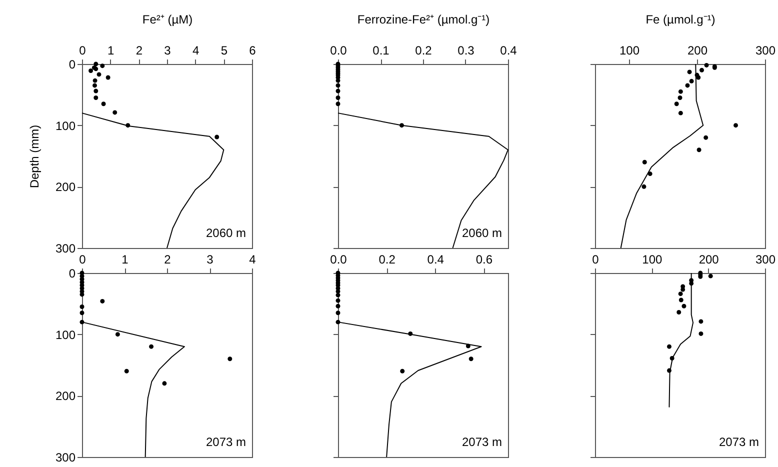 The image size is (778, 467). What do you see at coordinates (484, 259) in the screenshot?
I see `x-tick-label: 0.6` at bounding box center [484, 259].